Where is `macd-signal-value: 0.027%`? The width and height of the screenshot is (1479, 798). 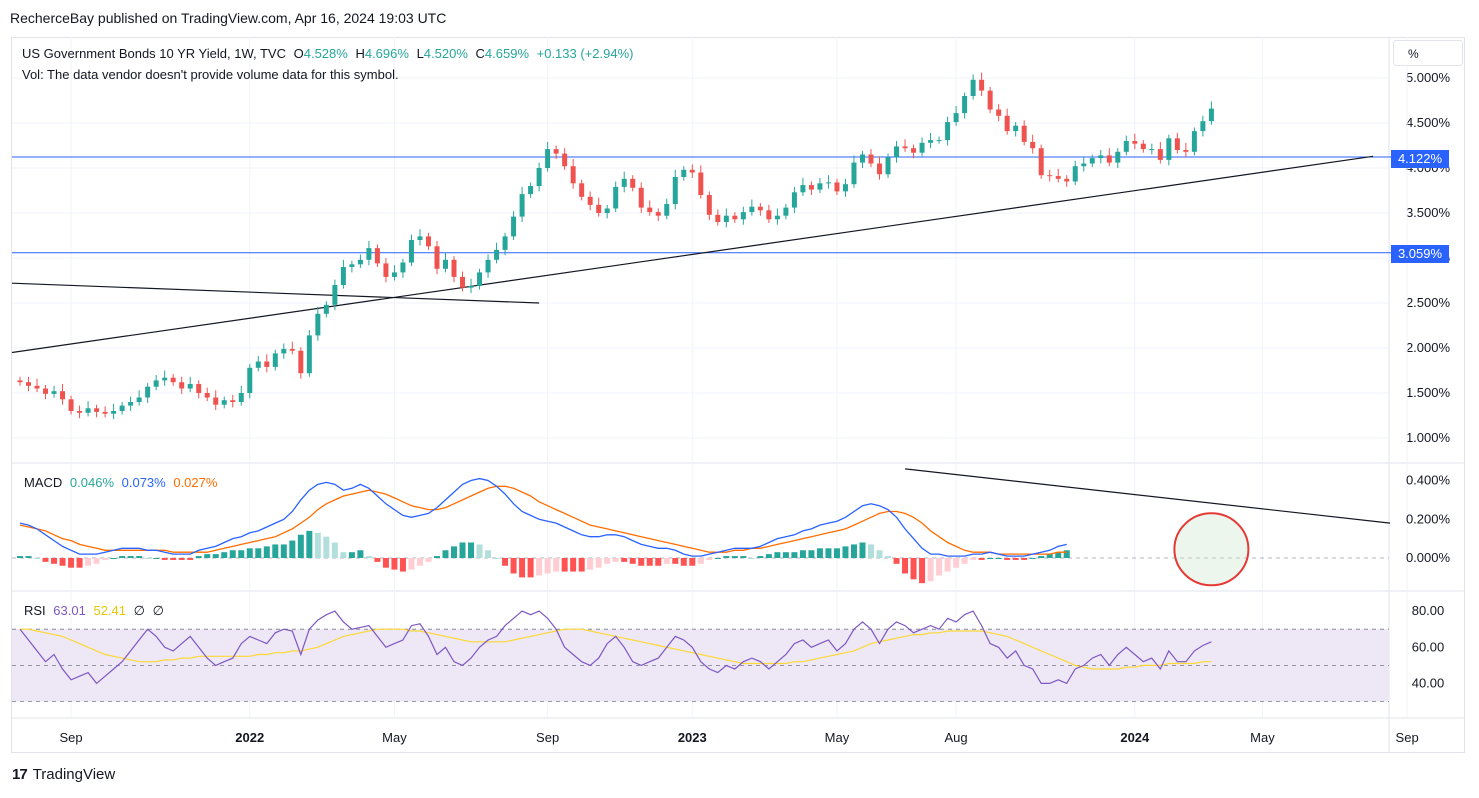
macd-signal-value: 0.027% is located at coordinates (195, 482).